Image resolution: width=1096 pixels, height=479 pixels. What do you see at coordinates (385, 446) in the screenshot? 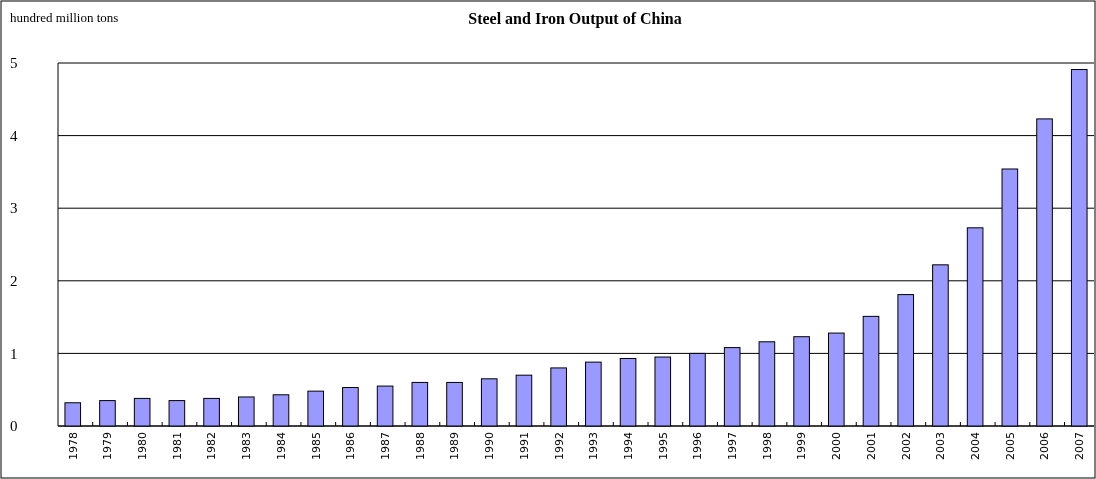
I see `x-tick-label: 1987` at bounding box center [385, 446].